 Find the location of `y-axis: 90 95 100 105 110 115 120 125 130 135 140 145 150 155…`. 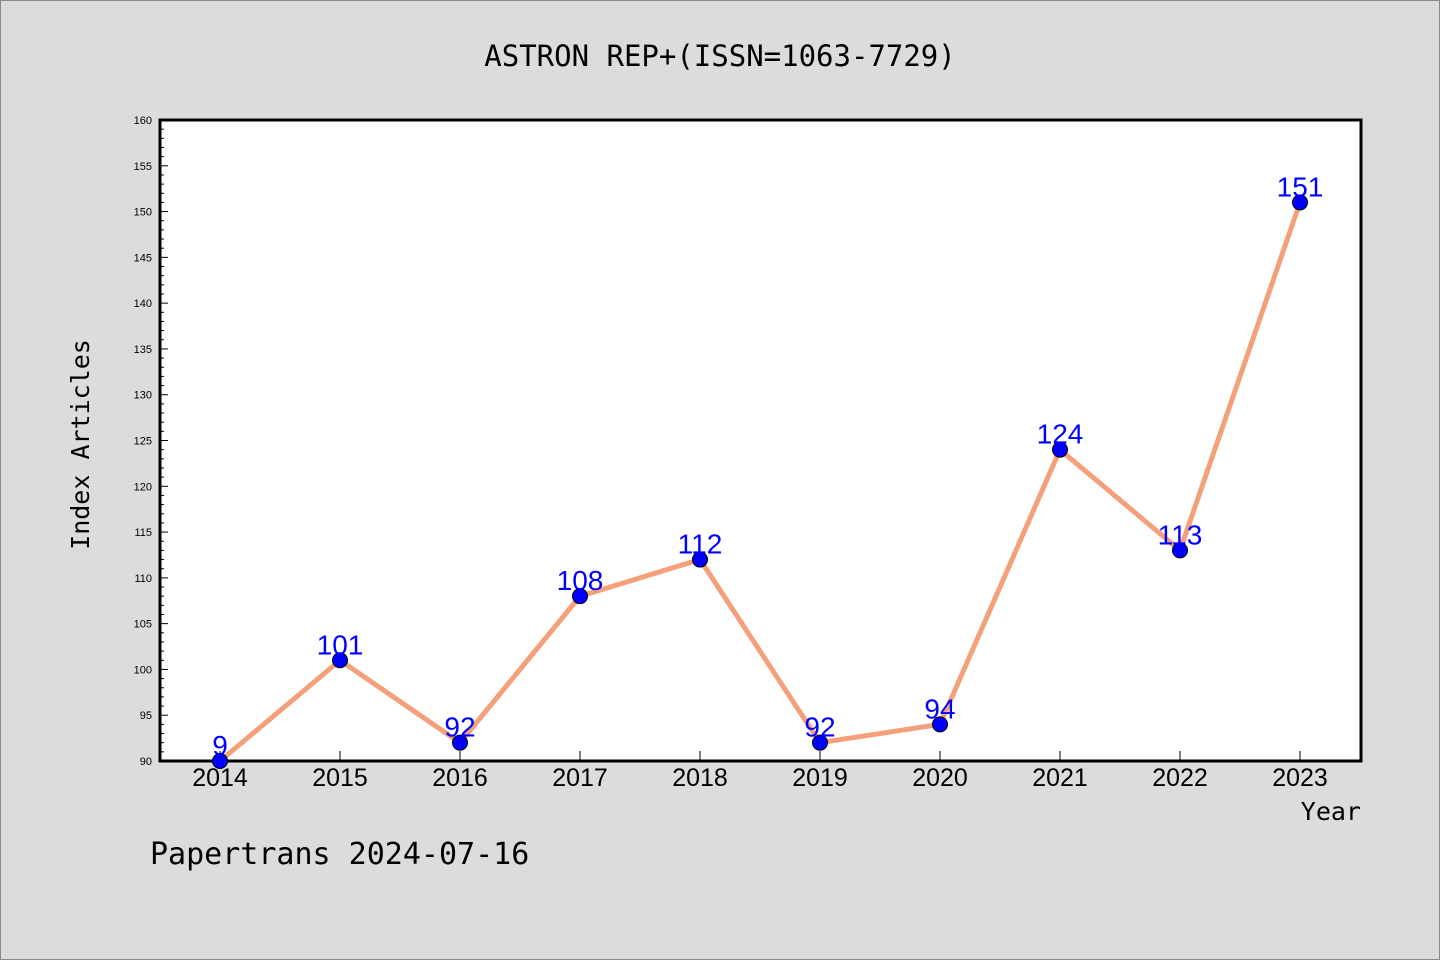

y-axis: 90 95 100 105 110 115 120 125 130 135 140 145 150 155… is located at coordinates (151, 441).